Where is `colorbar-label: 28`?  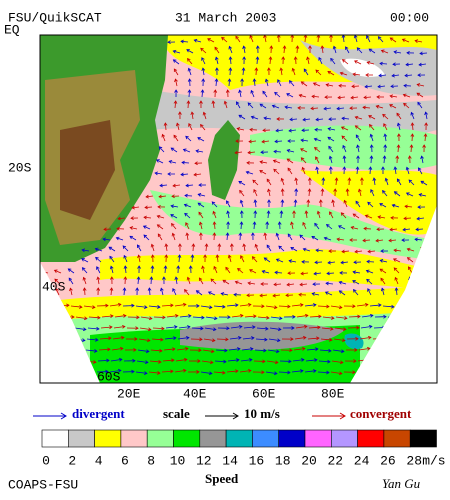 colorbar-label: 28 is located at coordinates (414, 460).